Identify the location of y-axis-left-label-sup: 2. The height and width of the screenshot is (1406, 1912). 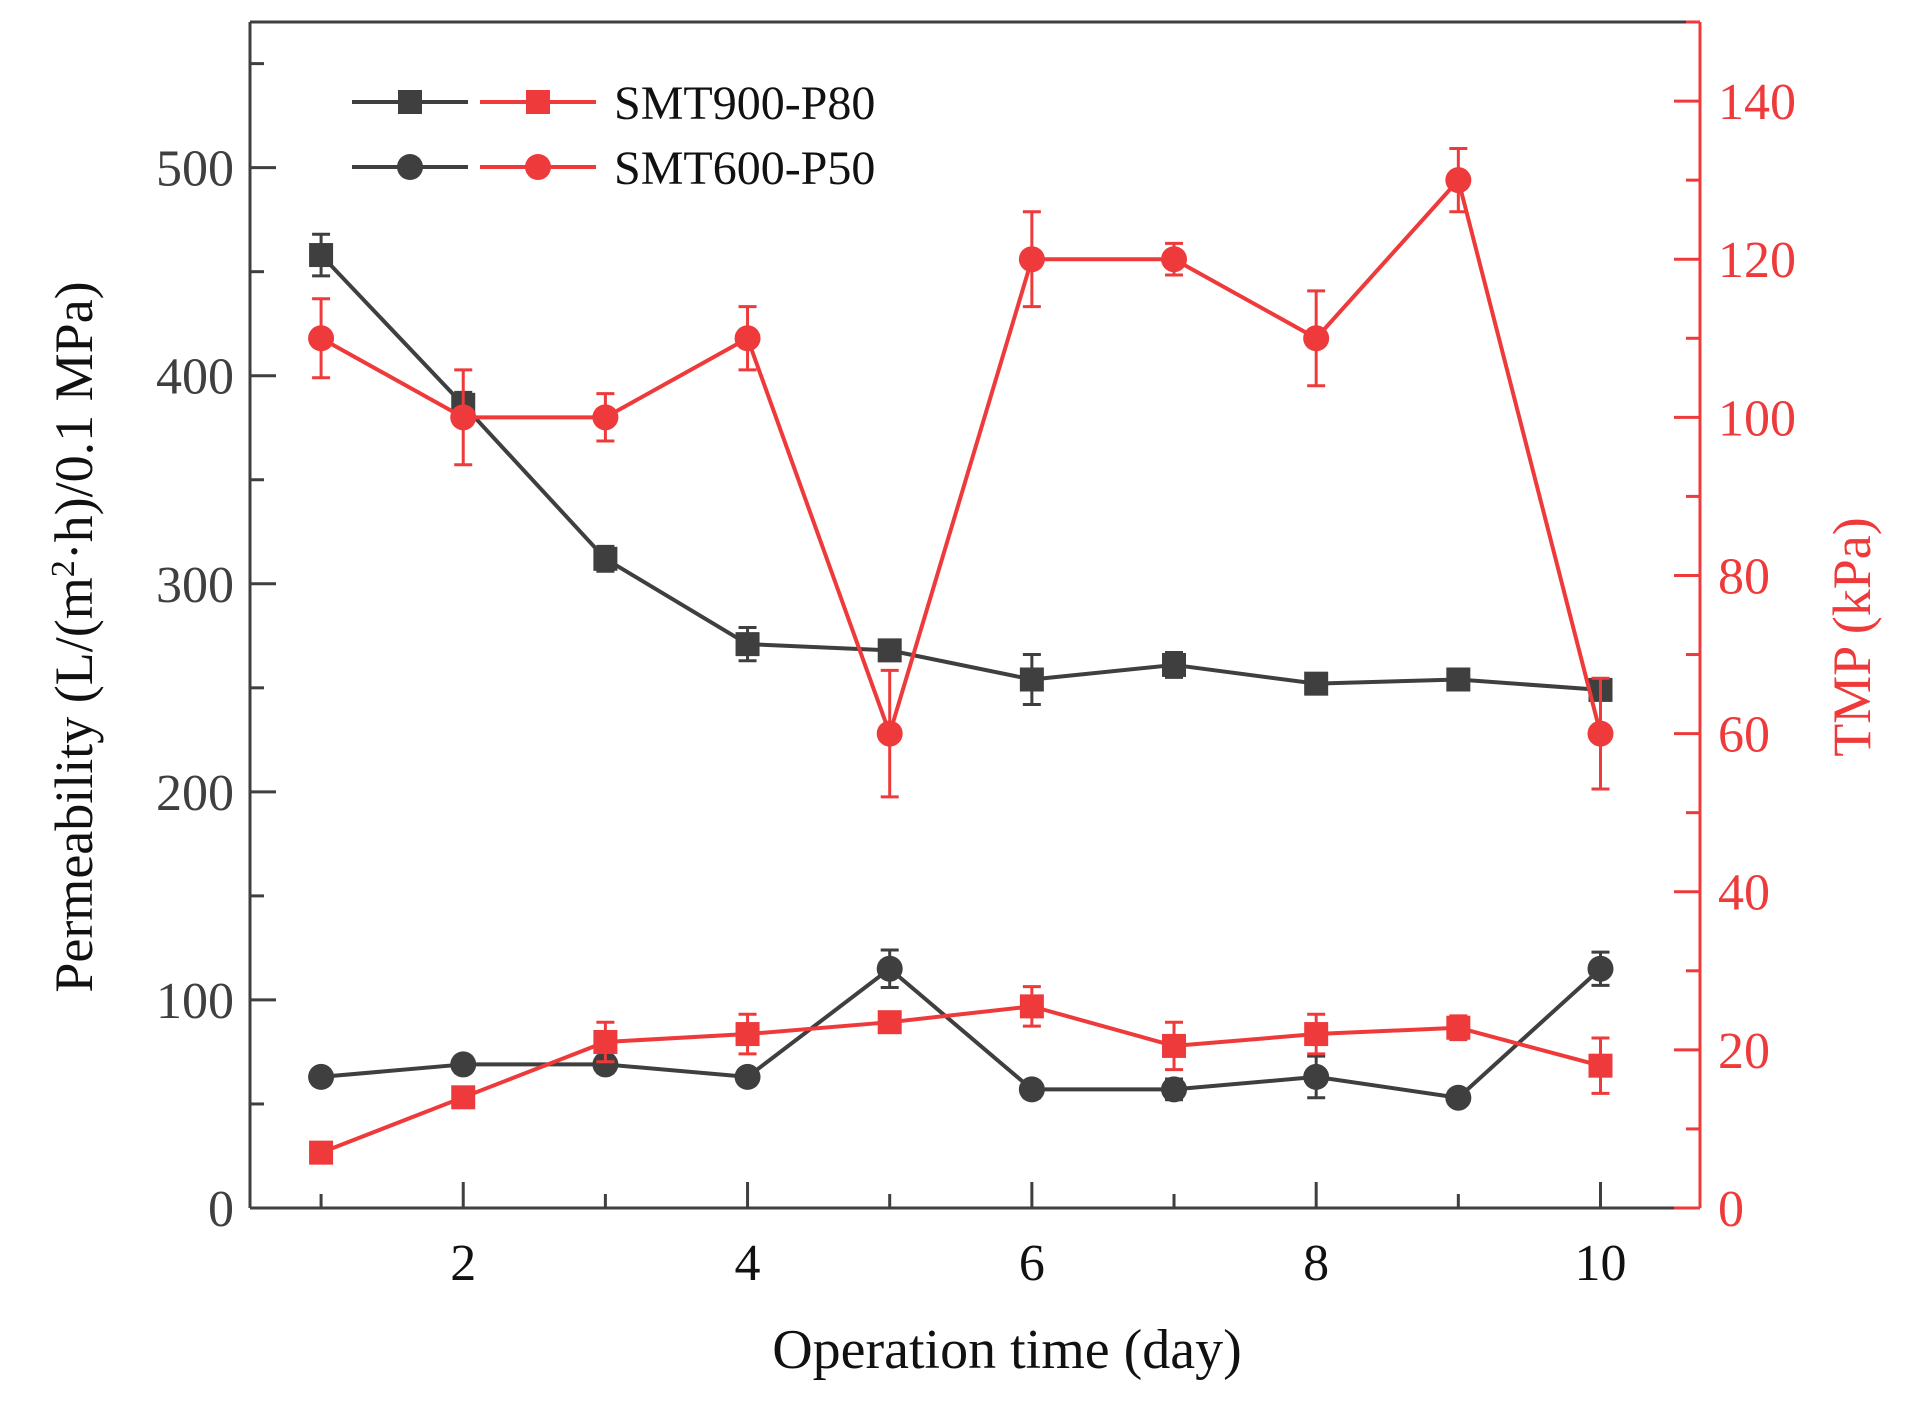
(63, 568).